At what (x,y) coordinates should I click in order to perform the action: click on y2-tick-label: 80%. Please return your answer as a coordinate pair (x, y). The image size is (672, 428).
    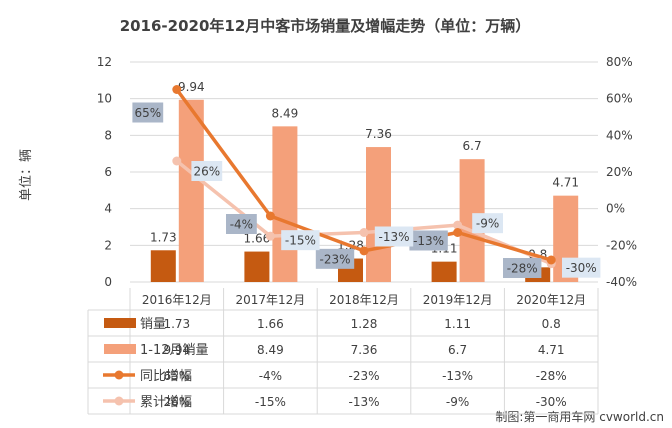
    Looking at the image, I should click on (619, 62).